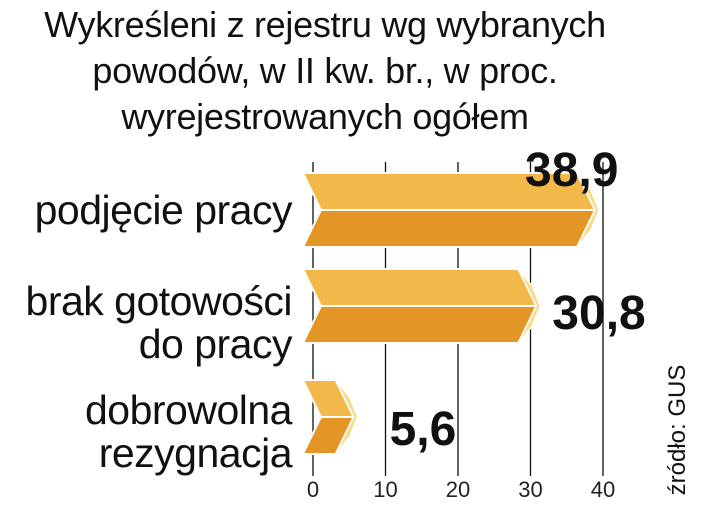 The image size is (720, 522). What do you see at coordinates (215, 344) in the screenshot?
I see `category-label-2-line-2: do pracy` at bounding box center [215, 344].